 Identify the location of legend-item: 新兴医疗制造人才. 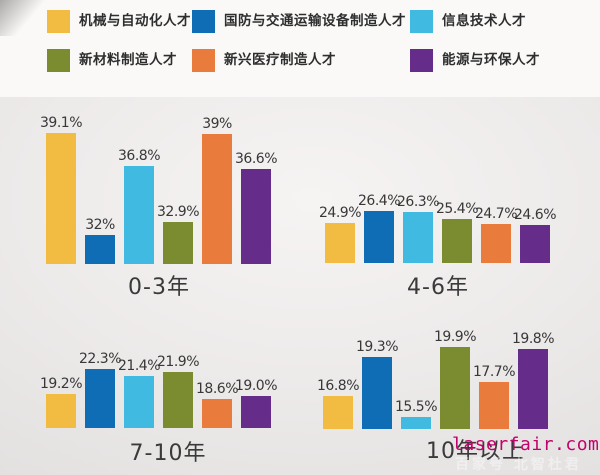
(301, 68).